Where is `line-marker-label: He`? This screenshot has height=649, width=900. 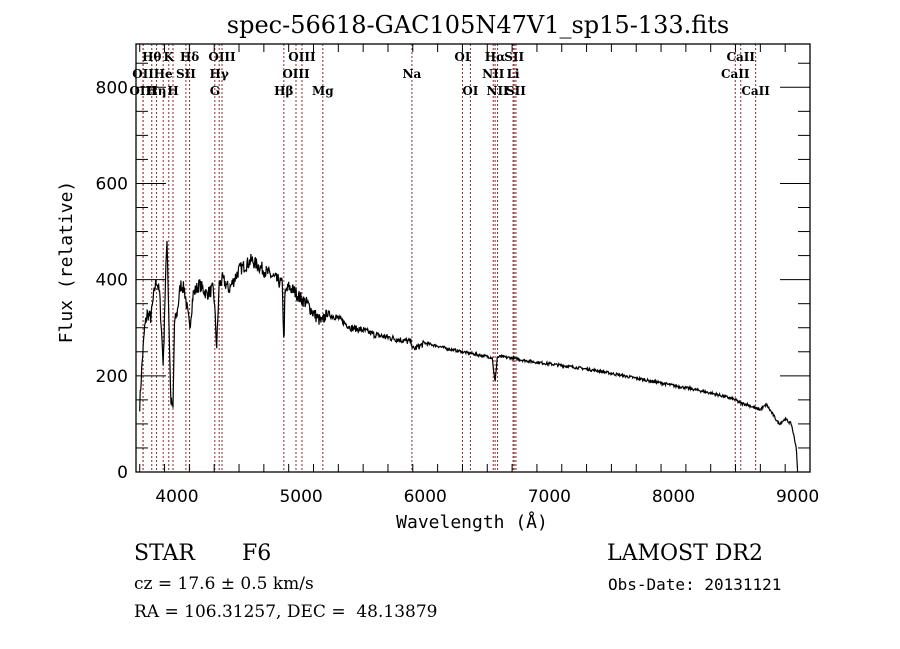
line-marker-label: He is located at coordinates (163, 74).